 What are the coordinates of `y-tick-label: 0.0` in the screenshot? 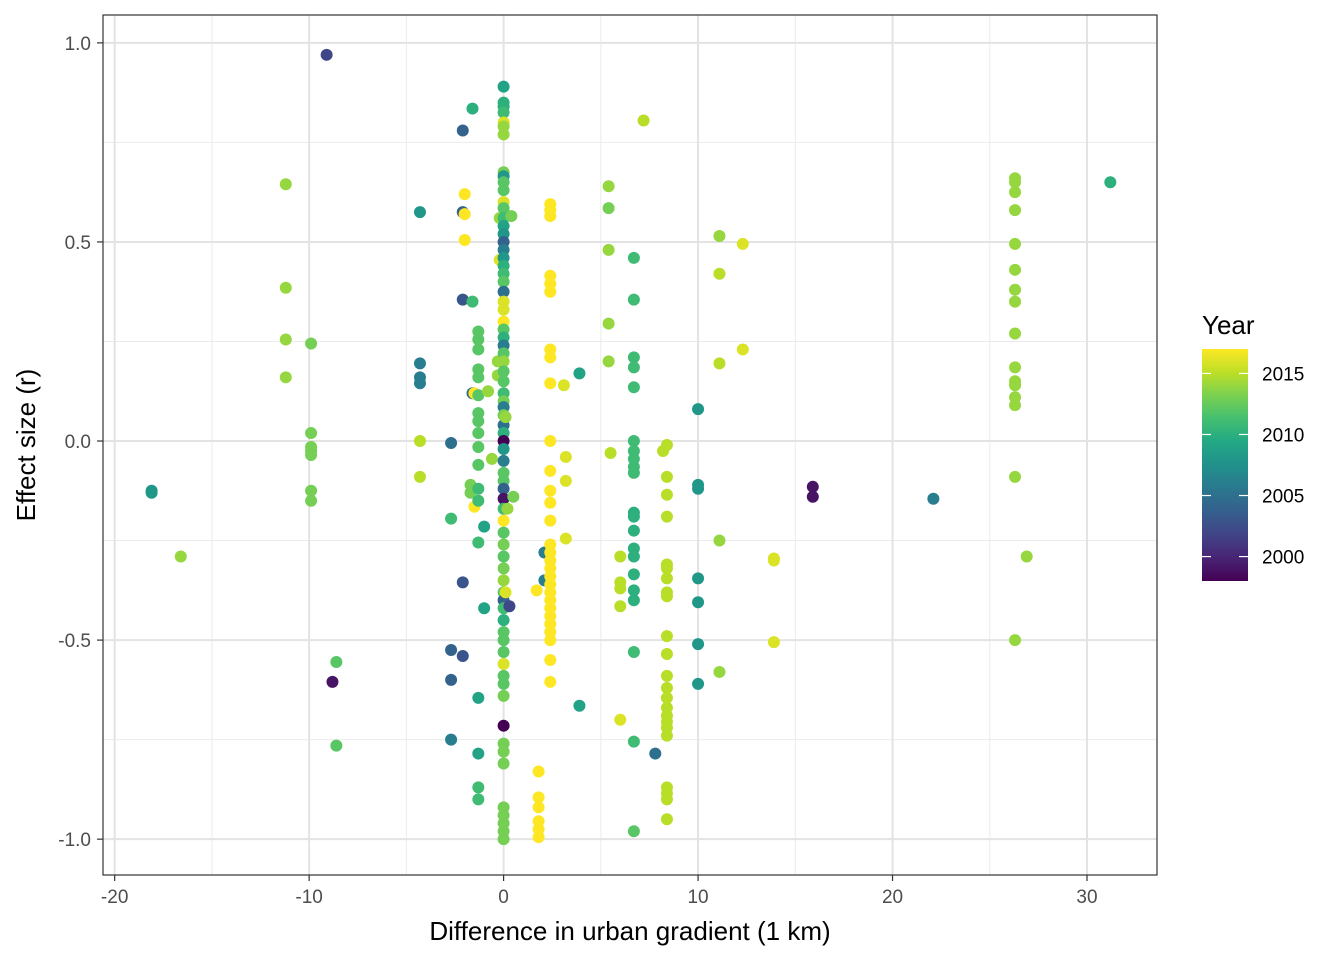 It's located at (78, 442).